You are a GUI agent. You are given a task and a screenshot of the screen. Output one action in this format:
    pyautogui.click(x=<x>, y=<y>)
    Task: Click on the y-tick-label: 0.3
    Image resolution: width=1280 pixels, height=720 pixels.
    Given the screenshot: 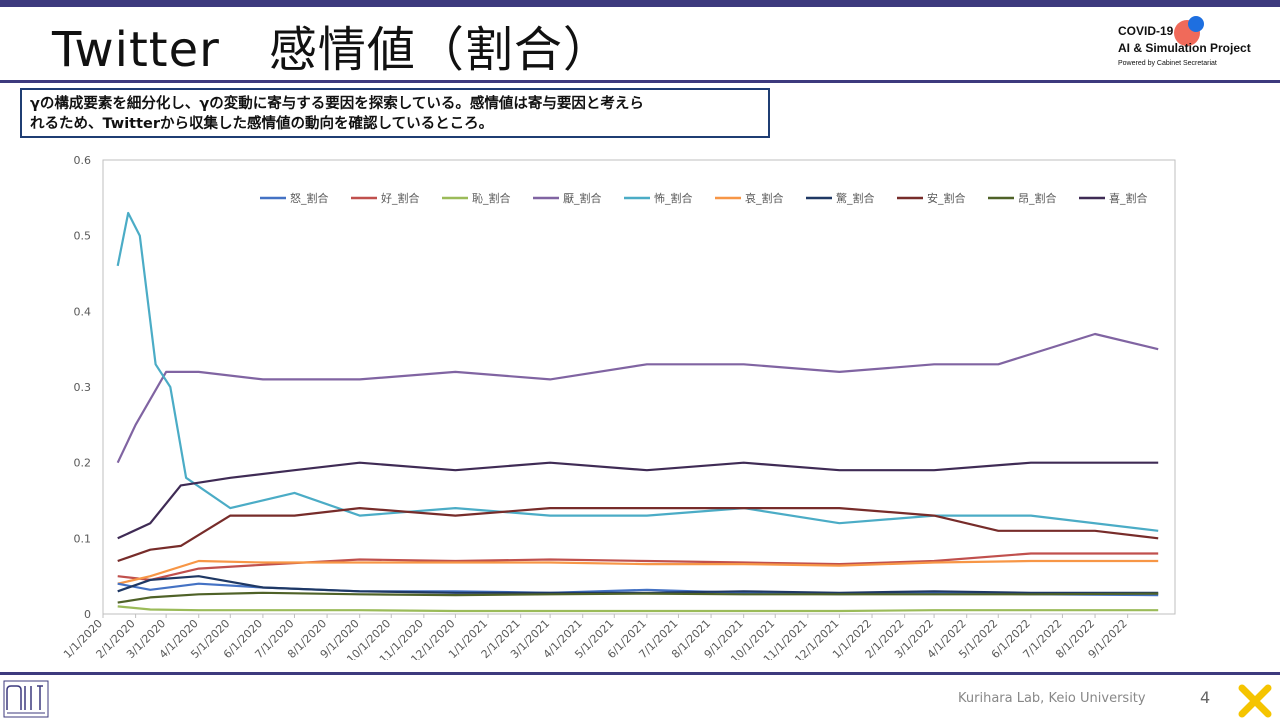 What is the action you would take?
    pyautogui.click(x=83, y=387)
    